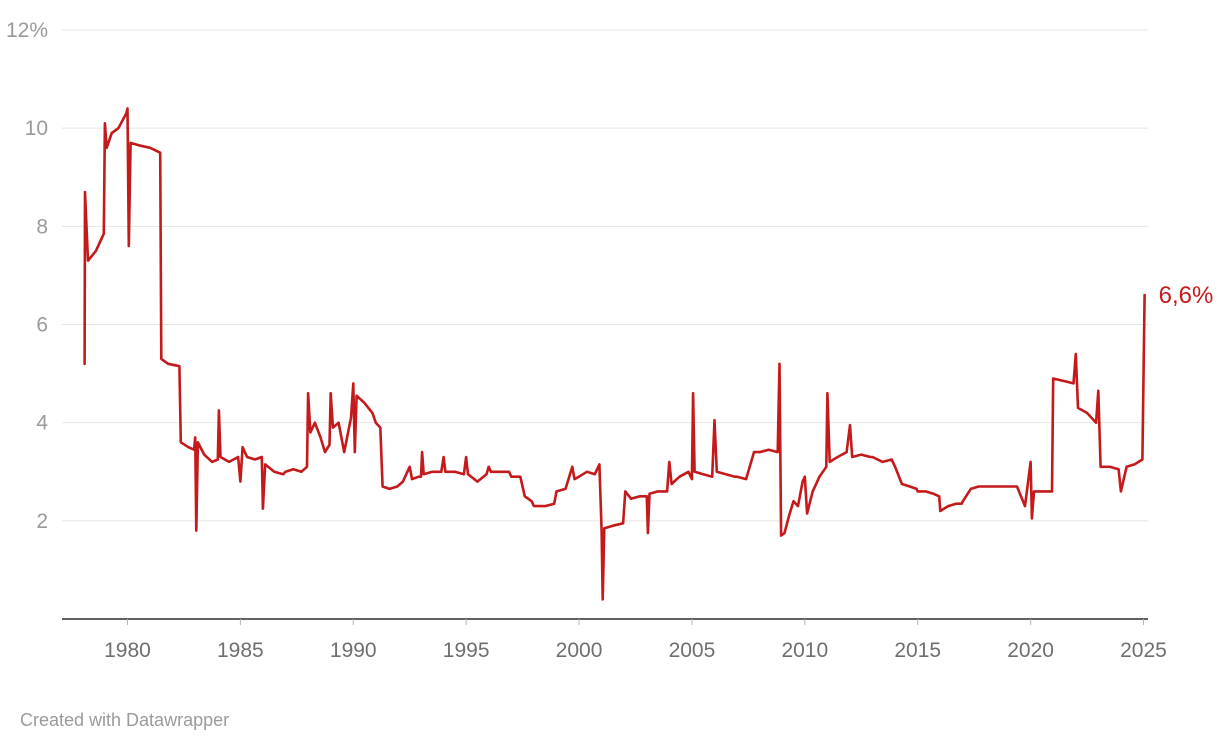 The image size is (1220, 750). I want to click on x-tick-label: 1980, so click(127, 650).